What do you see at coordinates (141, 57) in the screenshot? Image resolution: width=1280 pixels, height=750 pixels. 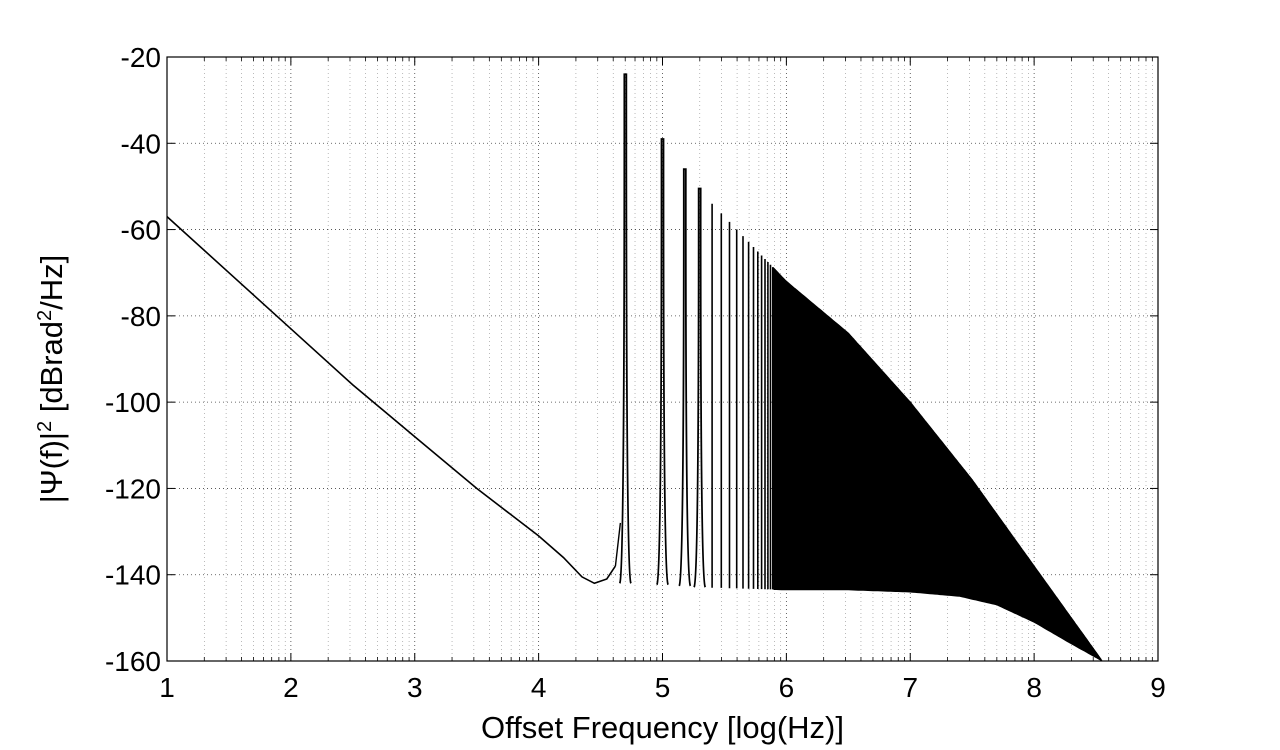 I see `y-tick-label: -20` at bounding box center [141, 57].